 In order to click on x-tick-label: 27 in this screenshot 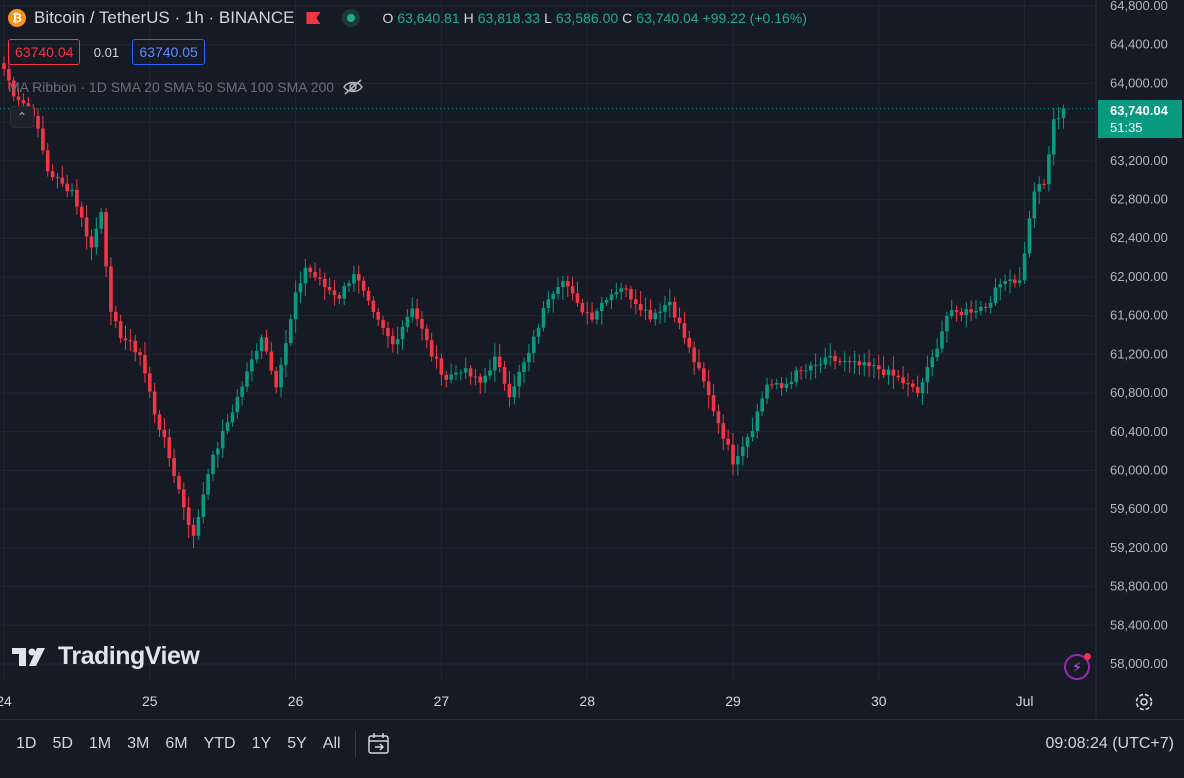, I will do `click(442, 701)`.